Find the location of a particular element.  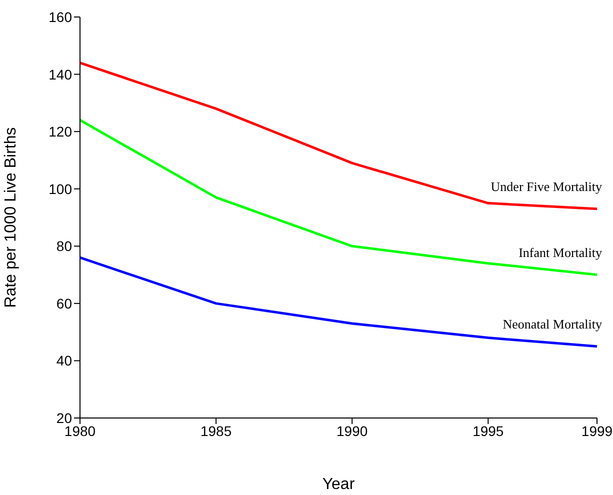

x-tick-label: 1985 is located at coordinates (216, 430).